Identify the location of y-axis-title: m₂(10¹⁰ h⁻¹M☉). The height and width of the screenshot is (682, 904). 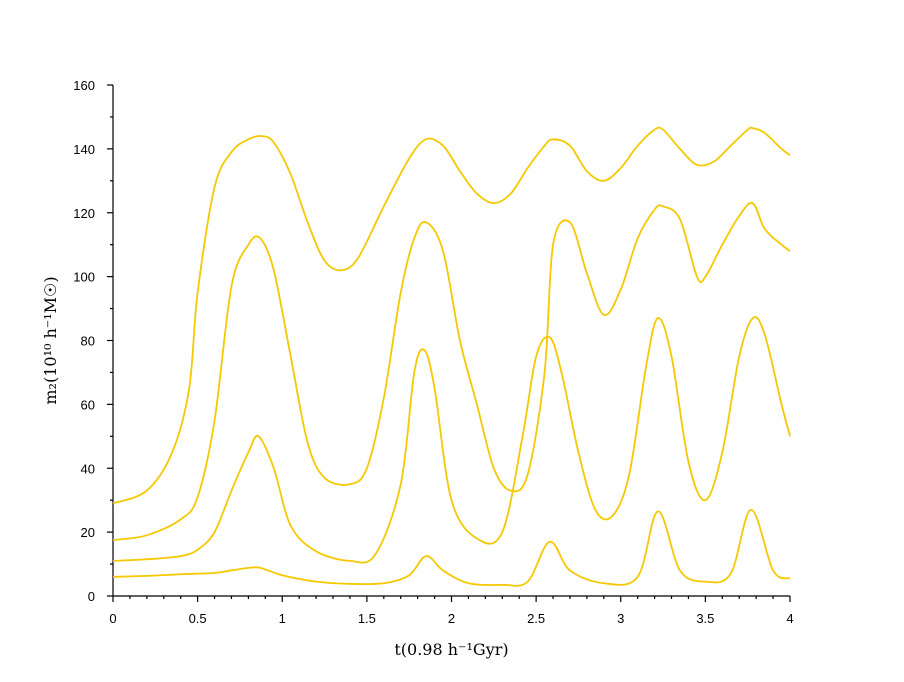
(50, 340).